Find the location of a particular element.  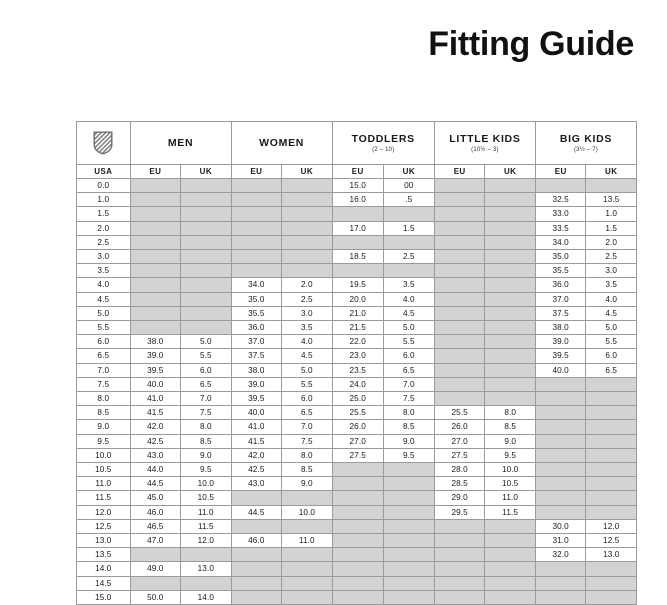

cell-big-kids-eu-empty is located at coordinates (560, 455).